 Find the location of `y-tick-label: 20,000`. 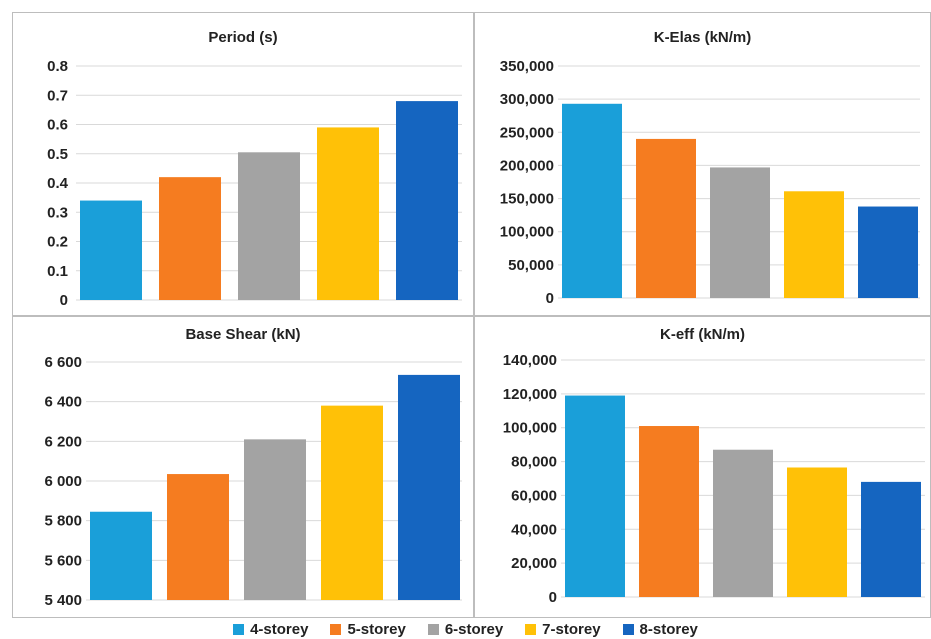

y-tick-label: 20,000 is located at coordinates (534, 563).